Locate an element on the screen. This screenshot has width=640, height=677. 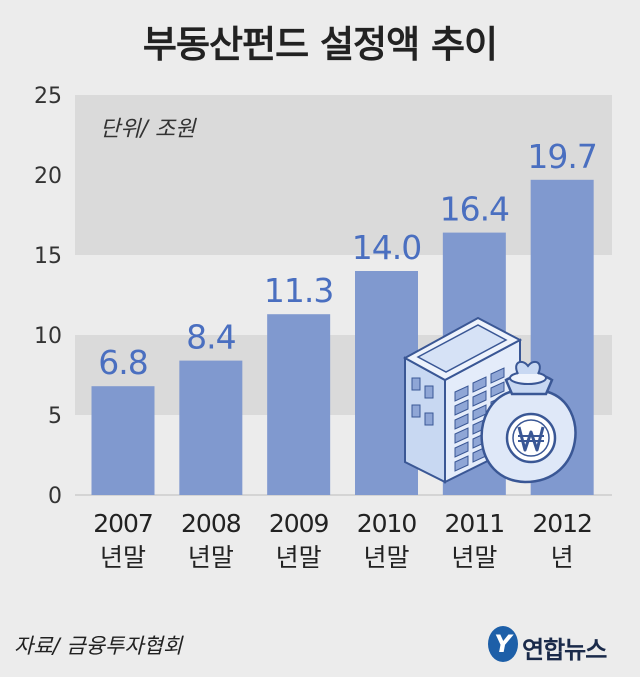
y-tick-label: 5 is located at coordinates (55, 416).